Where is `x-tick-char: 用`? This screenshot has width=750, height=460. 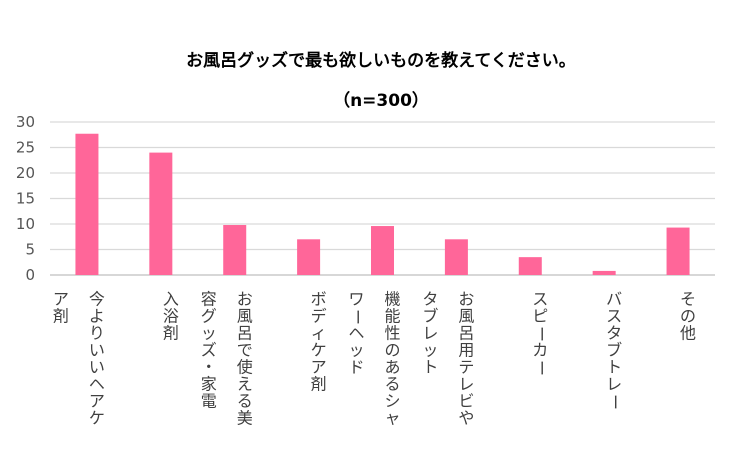
x-tick-char: 用 is located at coordinates (466, 350).